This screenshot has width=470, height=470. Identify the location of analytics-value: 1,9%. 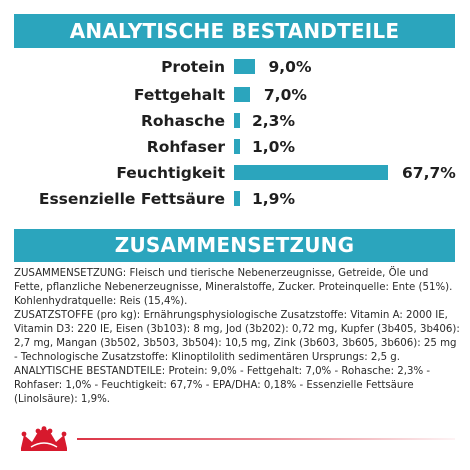
(273, 199).